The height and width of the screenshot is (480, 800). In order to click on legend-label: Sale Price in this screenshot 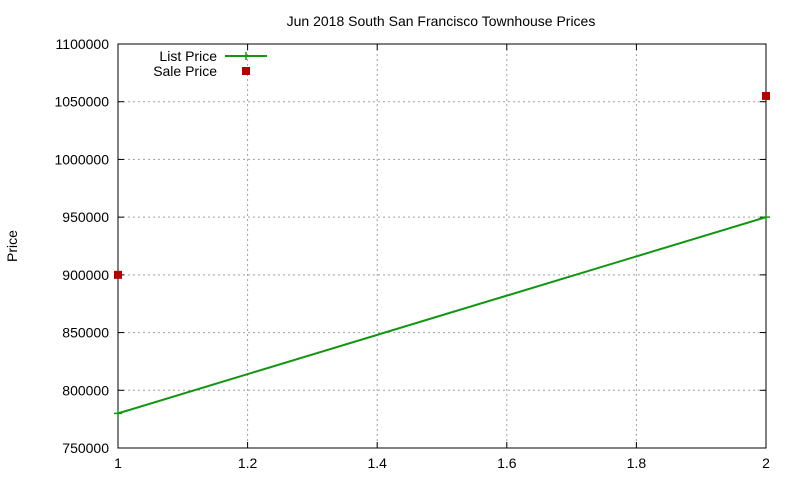, I will do `click(185, 71)`.